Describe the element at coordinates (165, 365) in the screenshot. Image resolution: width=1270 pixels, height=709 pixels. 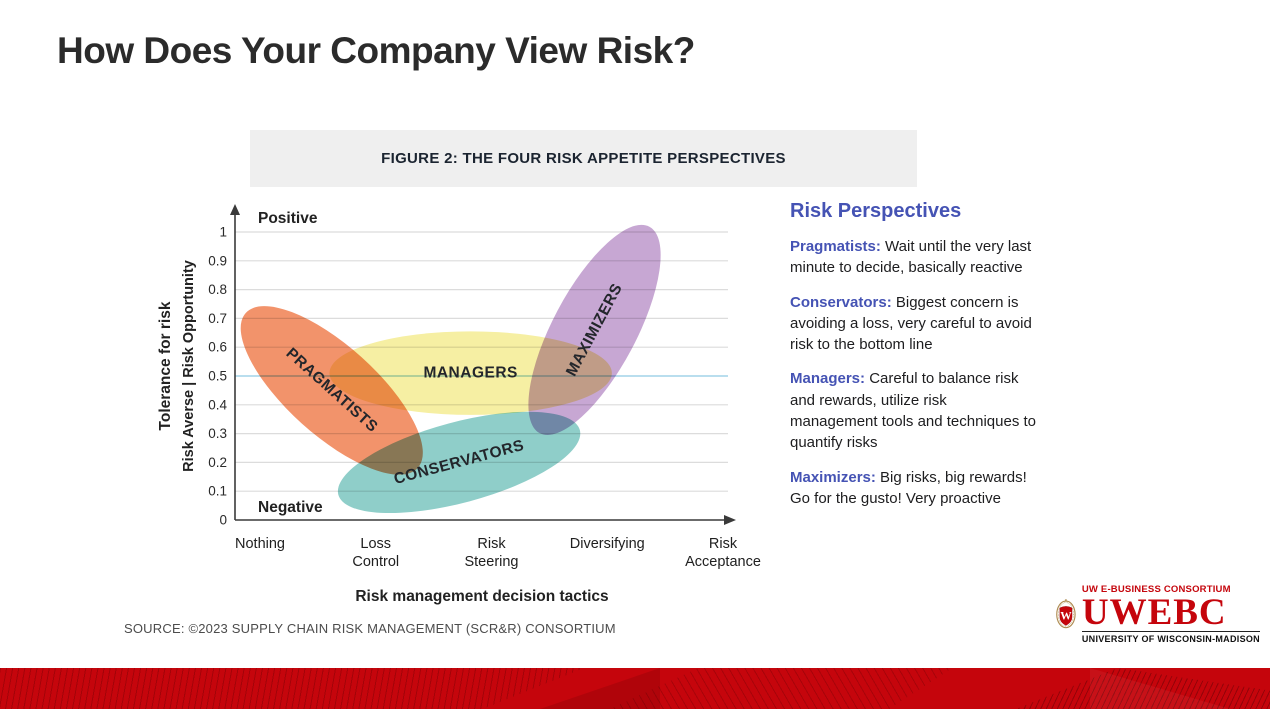
I see `y-axis-title: Tolerance for risk` at that location.